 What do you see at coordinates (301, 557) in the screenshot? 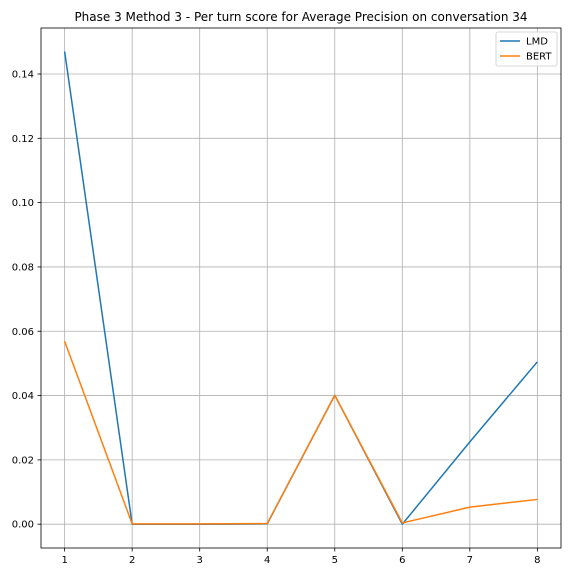
I see `x-axis-ticks: 1 2 3 4 5 6 7 8` at bounding box center [301, 557].